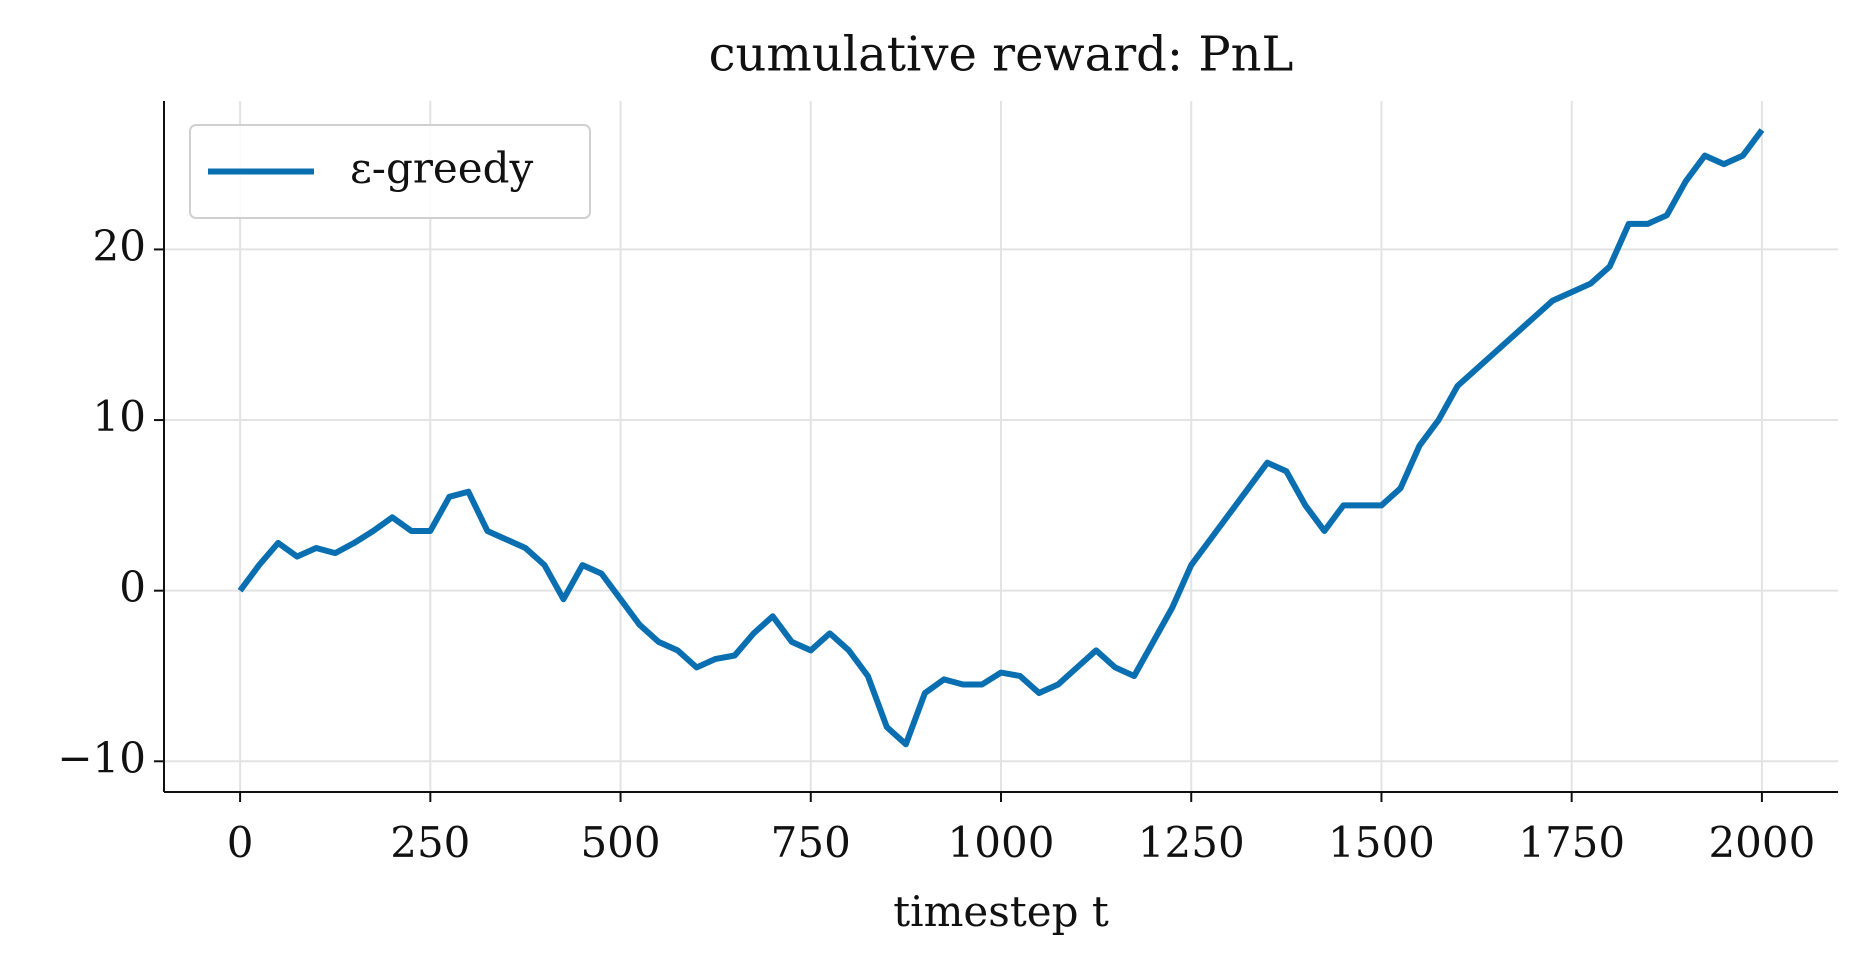 Image resolution: width=1868 pixels, height=972 pixels. What do you see at coordinates (1571, 842) in the screenshot?
I see `x-tick-label: 1750` at bounding box center [1571, 842].